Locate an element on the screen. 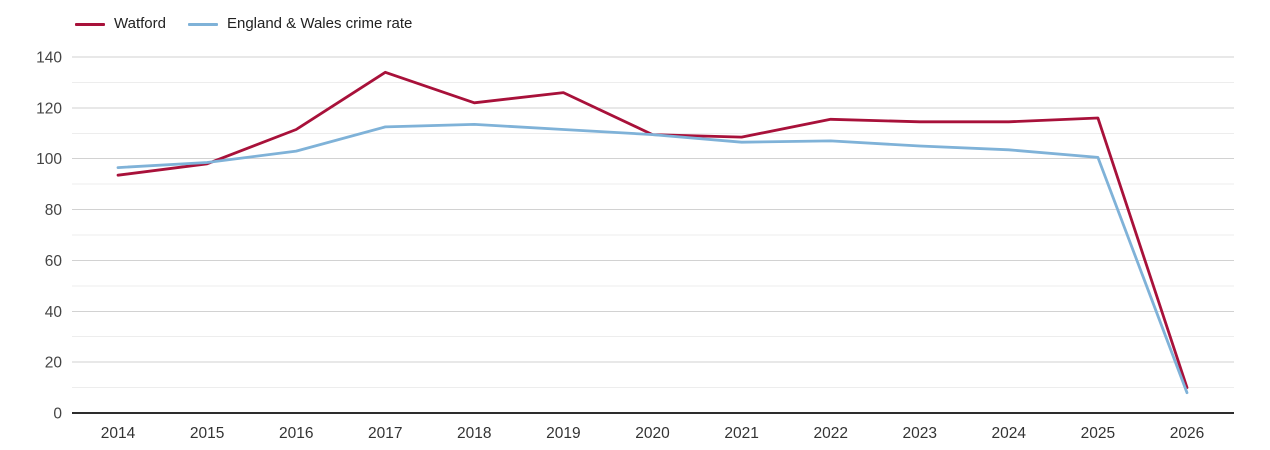  legend-label-watford: Watford is located at coordinates (140, 23).